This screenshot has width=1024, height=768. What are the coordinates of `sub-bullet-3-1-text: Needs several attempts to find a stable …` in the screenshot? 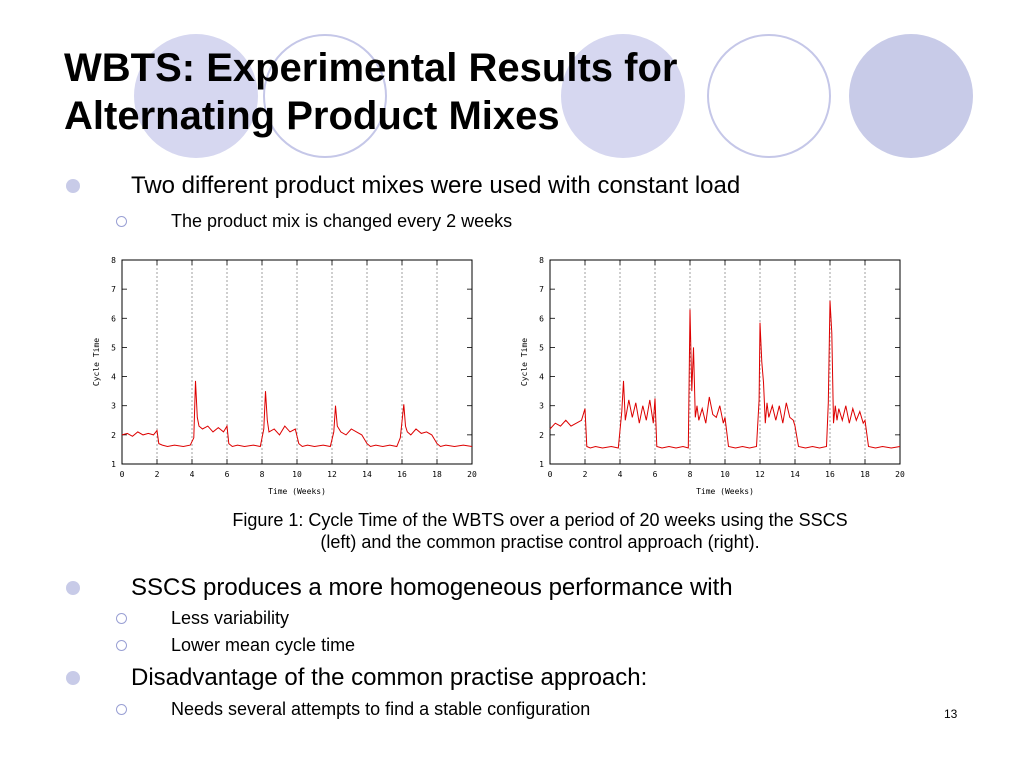 It's located at (381, 709).